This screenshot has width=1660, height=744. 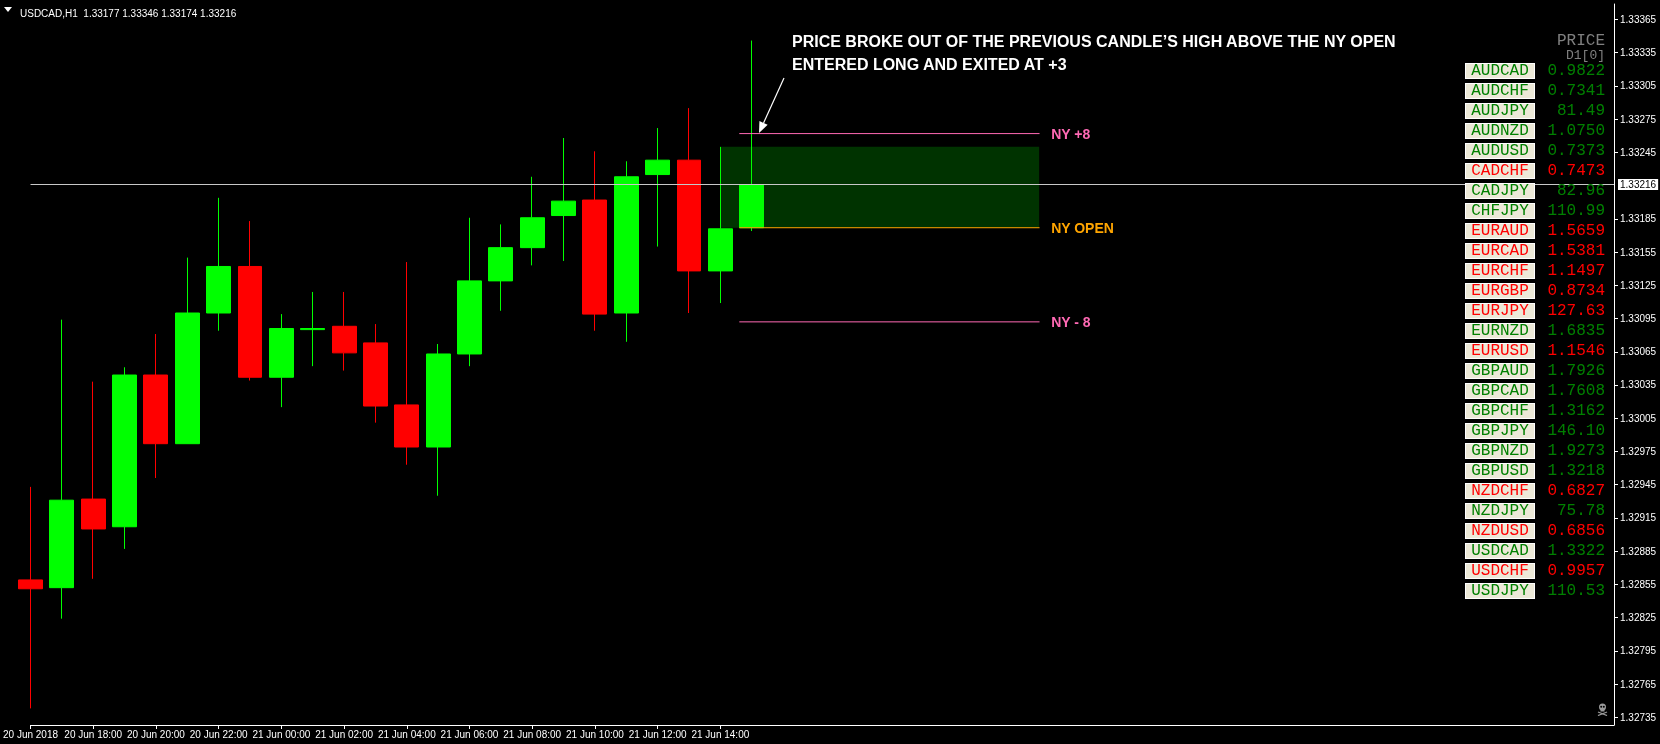 What do you see at coordinates (1500, 451) in the screenshot?
I see `category-label: GBPNZD` at bounding box center [1500, 451].